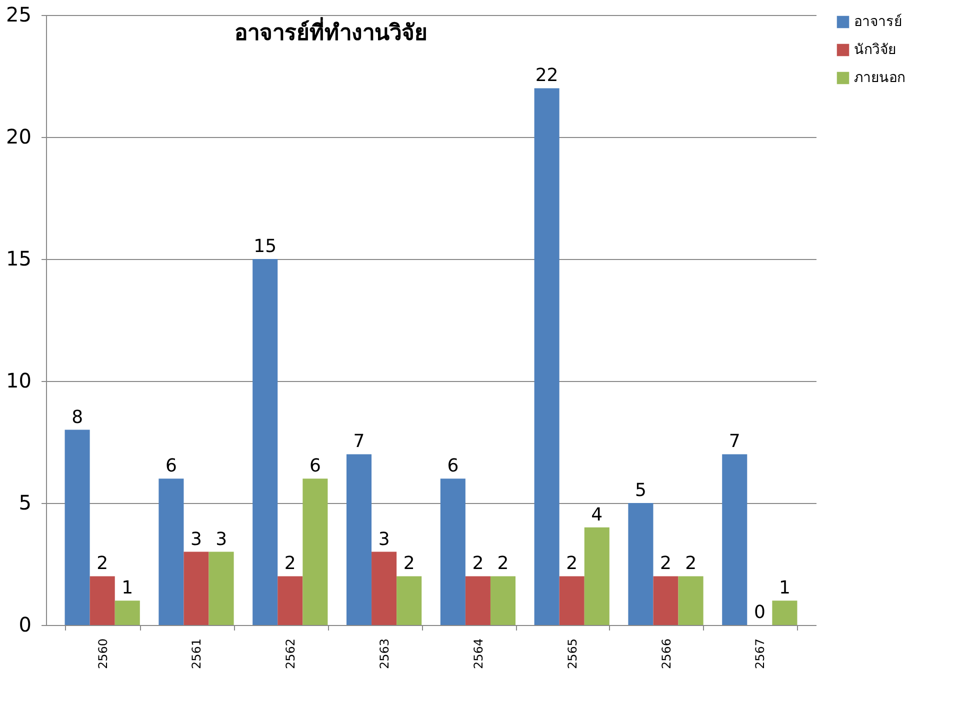 Image resolution: width=960 pixels, height=720 pixels. Describe the element at coordinates (197, 654) in the screenshot. I see `x-tick-label: 2561` at that location.